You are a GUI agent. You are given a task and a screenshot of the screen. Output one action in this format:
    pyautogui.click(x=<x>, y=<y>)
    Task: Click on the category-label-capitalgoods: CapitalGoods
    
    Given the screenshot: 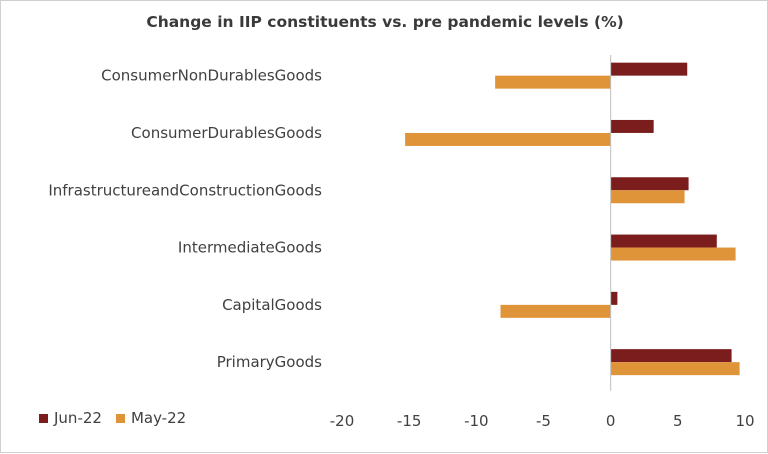 What is the action you would take?
    pyautogui.click(x=272, y=305)
    